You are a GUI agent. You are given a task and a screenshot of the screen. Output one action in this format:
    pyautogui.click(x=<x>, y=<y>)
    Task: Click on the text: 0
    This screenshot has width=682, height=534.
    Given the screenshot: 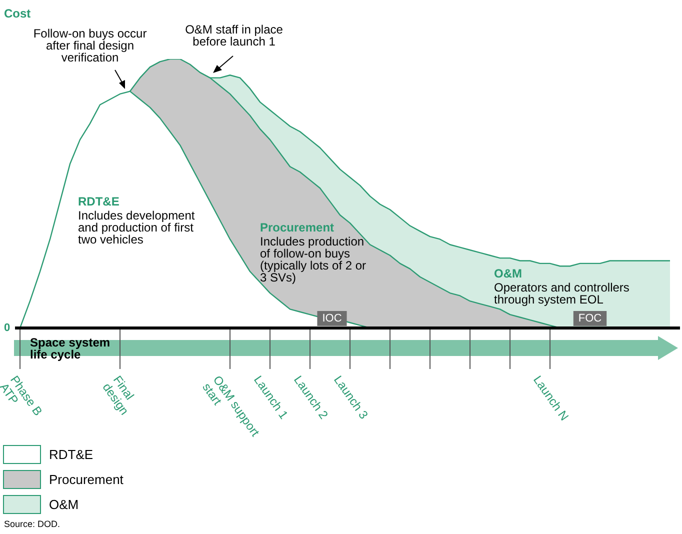 What is the action you would take?
    pyautogui.click(x=7, y=328)
    